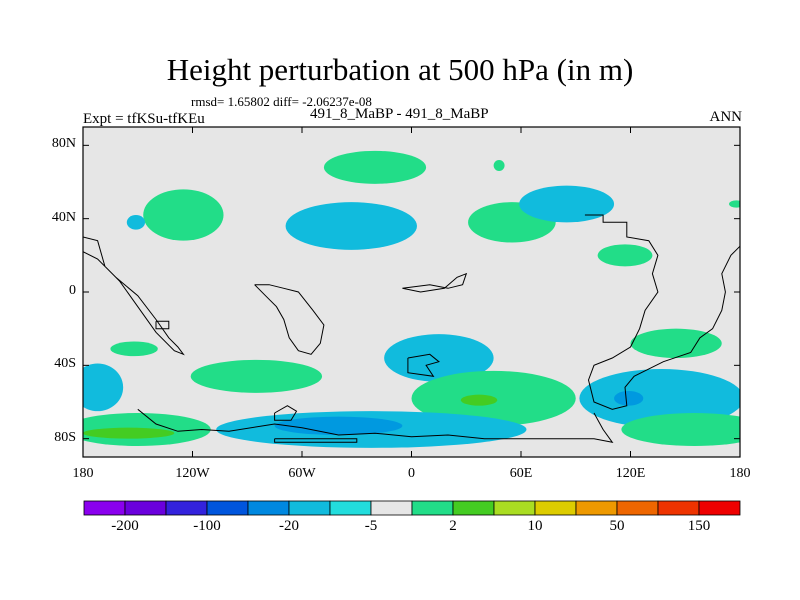  I want to click on center-label: 491_8_MaBP - 491_8_MaBP, so click(399, 114).